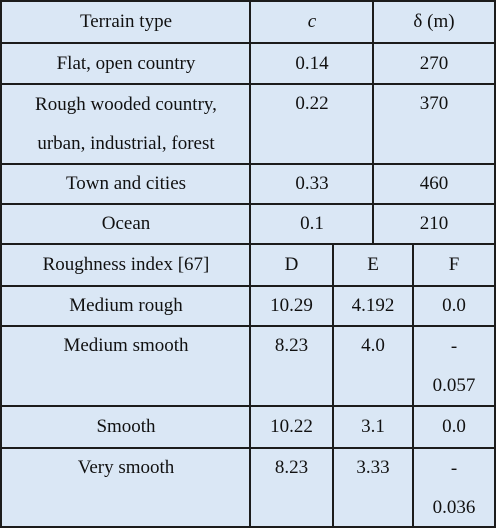 Image resolution: width=496 pixels, height=528 pixels. Describe the element at coordinates (373, 467) in the screenshot. I see `e-text: 3.33` at that location.